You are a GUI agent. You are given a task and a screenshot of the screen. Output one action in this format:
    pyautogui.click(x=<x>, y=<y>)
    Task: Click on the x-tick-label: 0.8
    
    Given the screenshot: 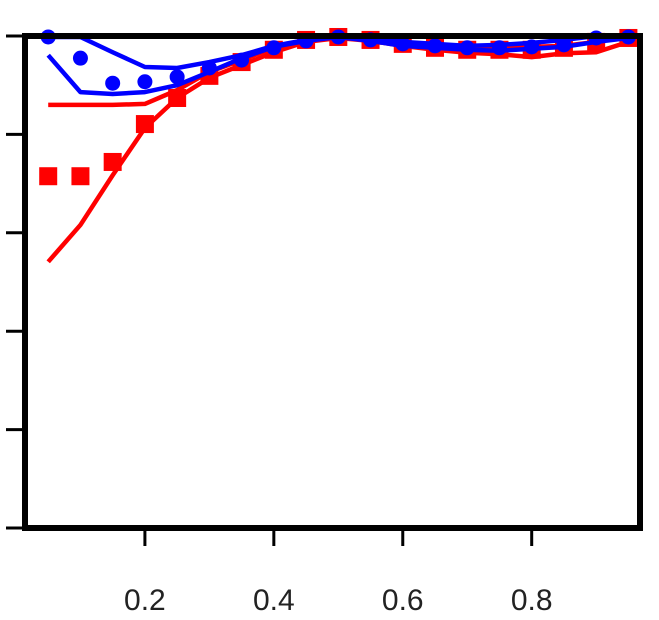 What is the action you would take?
    pyautogui.click(x=532, y=600)
    